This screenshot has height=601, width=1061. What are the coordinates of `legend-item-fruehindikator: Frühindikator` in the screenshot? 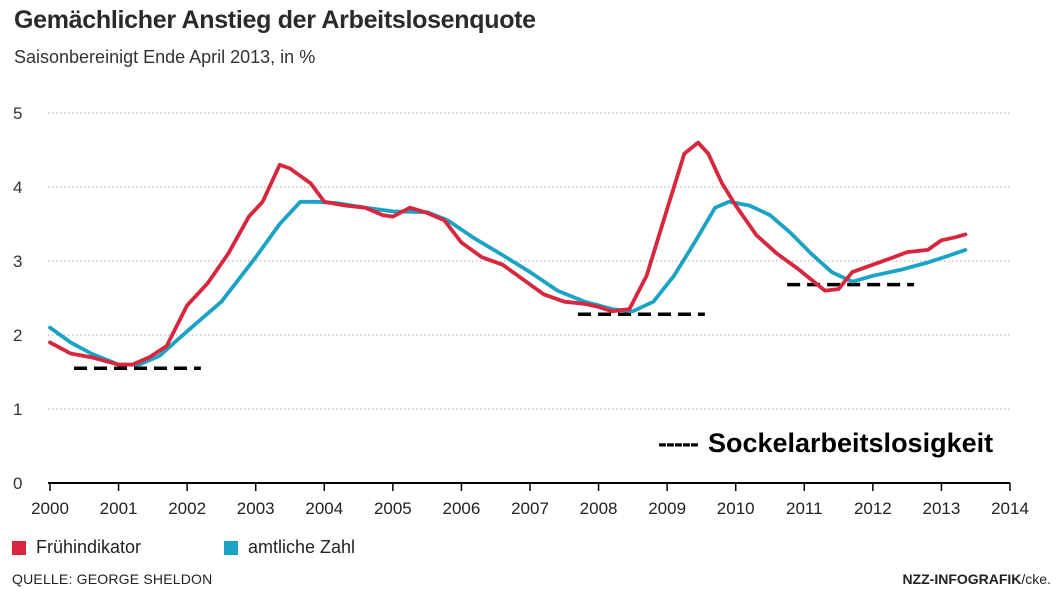 It's located at (76, 547).